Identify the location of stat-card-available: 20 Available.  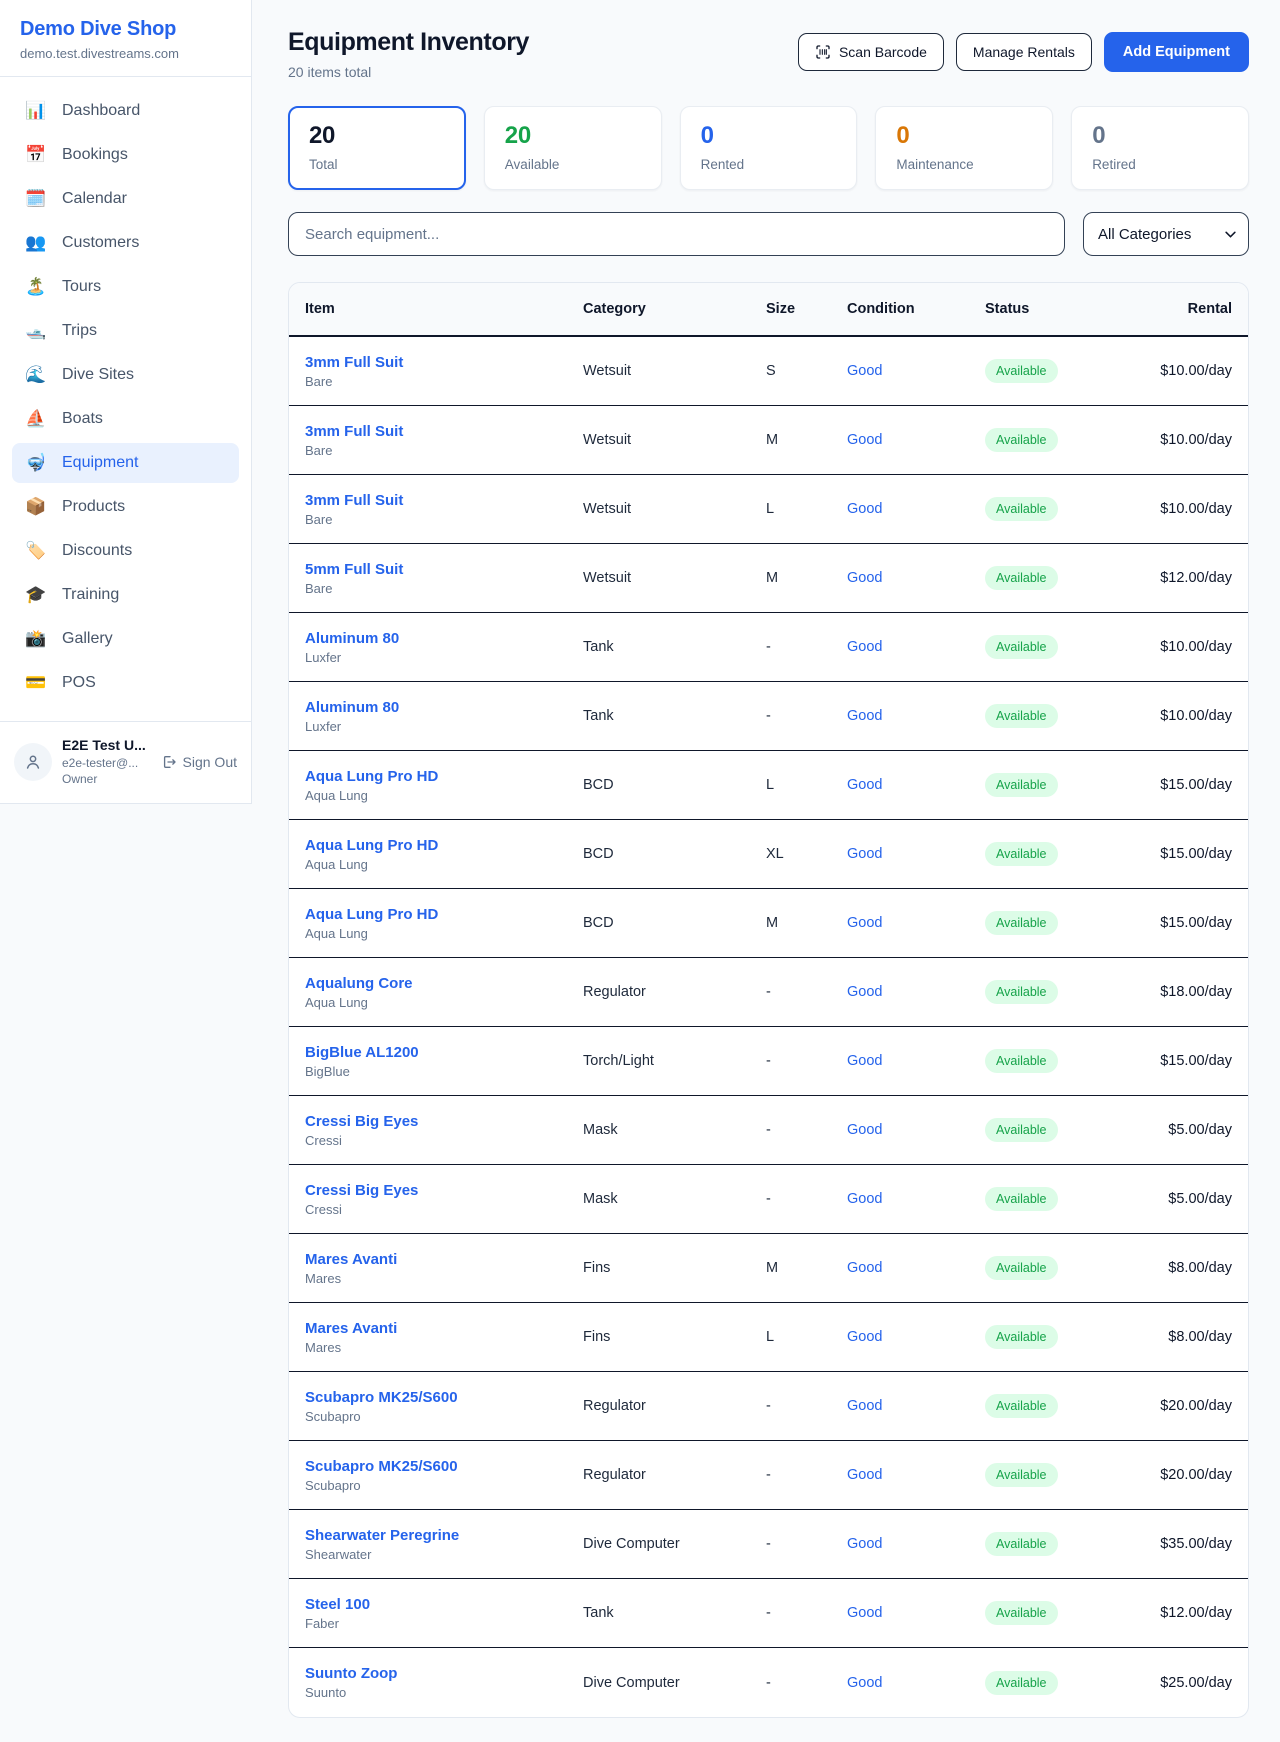
(572, 148).